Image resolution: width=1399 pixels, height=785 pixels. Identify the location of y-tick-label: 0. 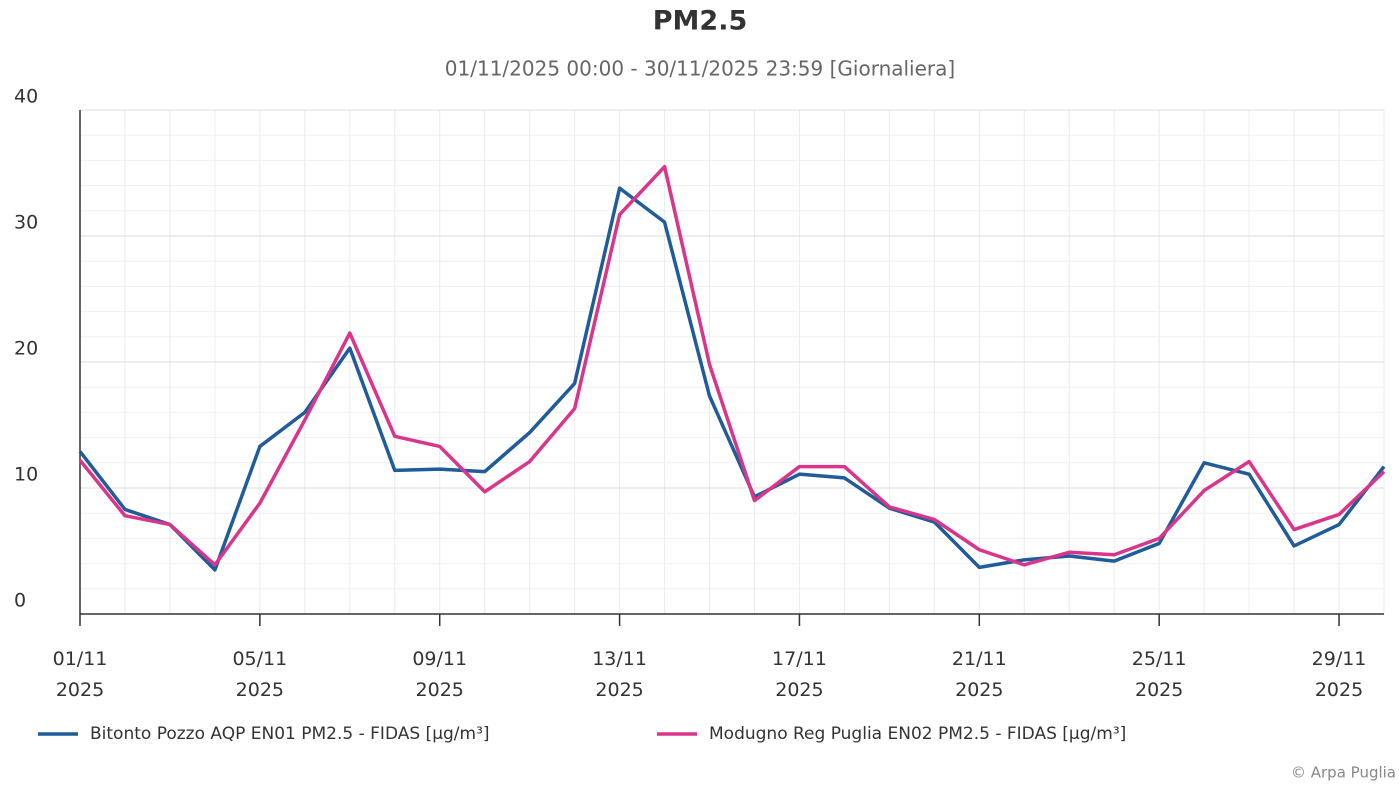
(20, 601).